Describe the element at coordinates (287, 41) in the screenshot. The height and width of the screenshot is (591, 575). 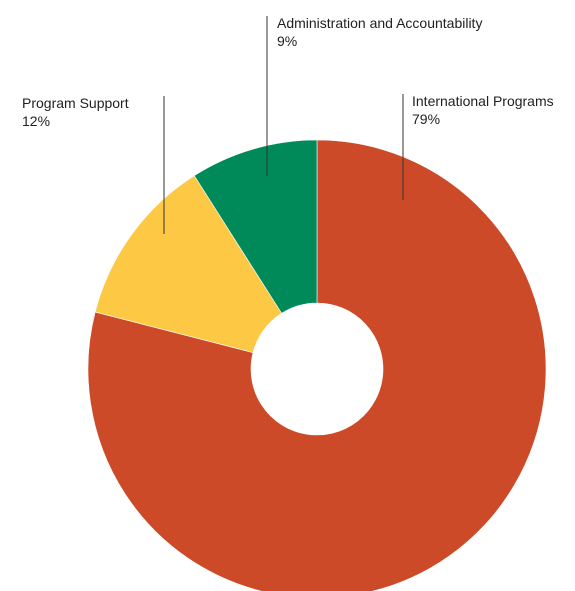
I see `label-value-administration-and-accountability: 9%` at that location.